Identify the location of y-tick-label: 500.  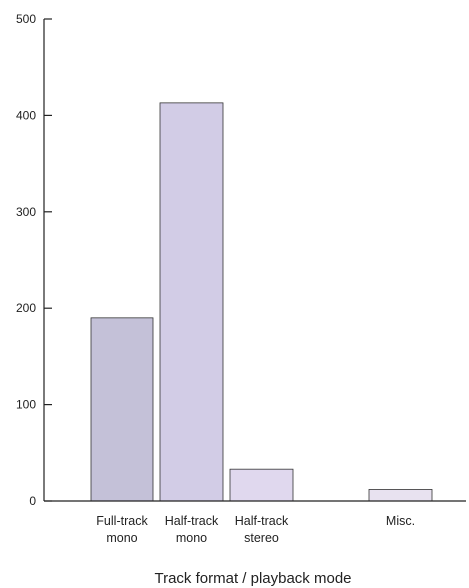
(26, 19).